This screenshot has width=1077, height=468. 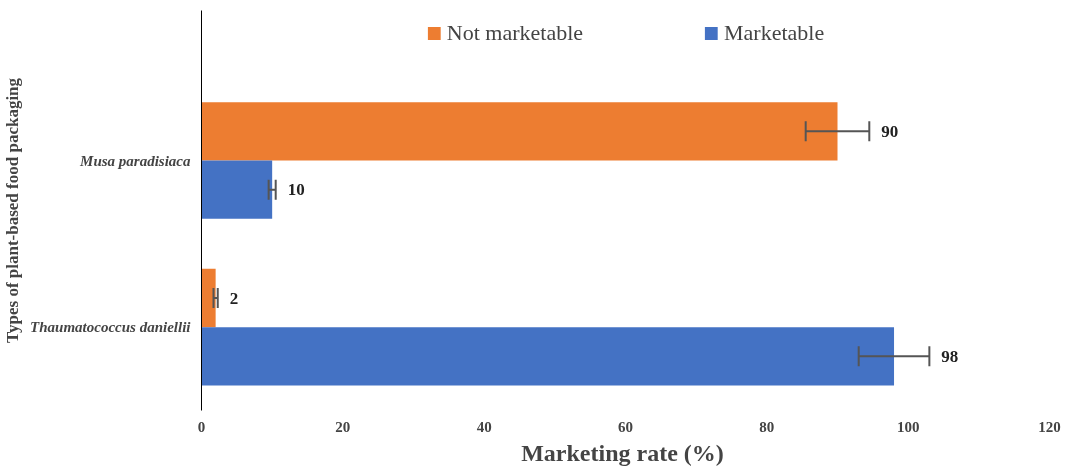 I want to click on data-label: 90, so click(x=890, y=131).